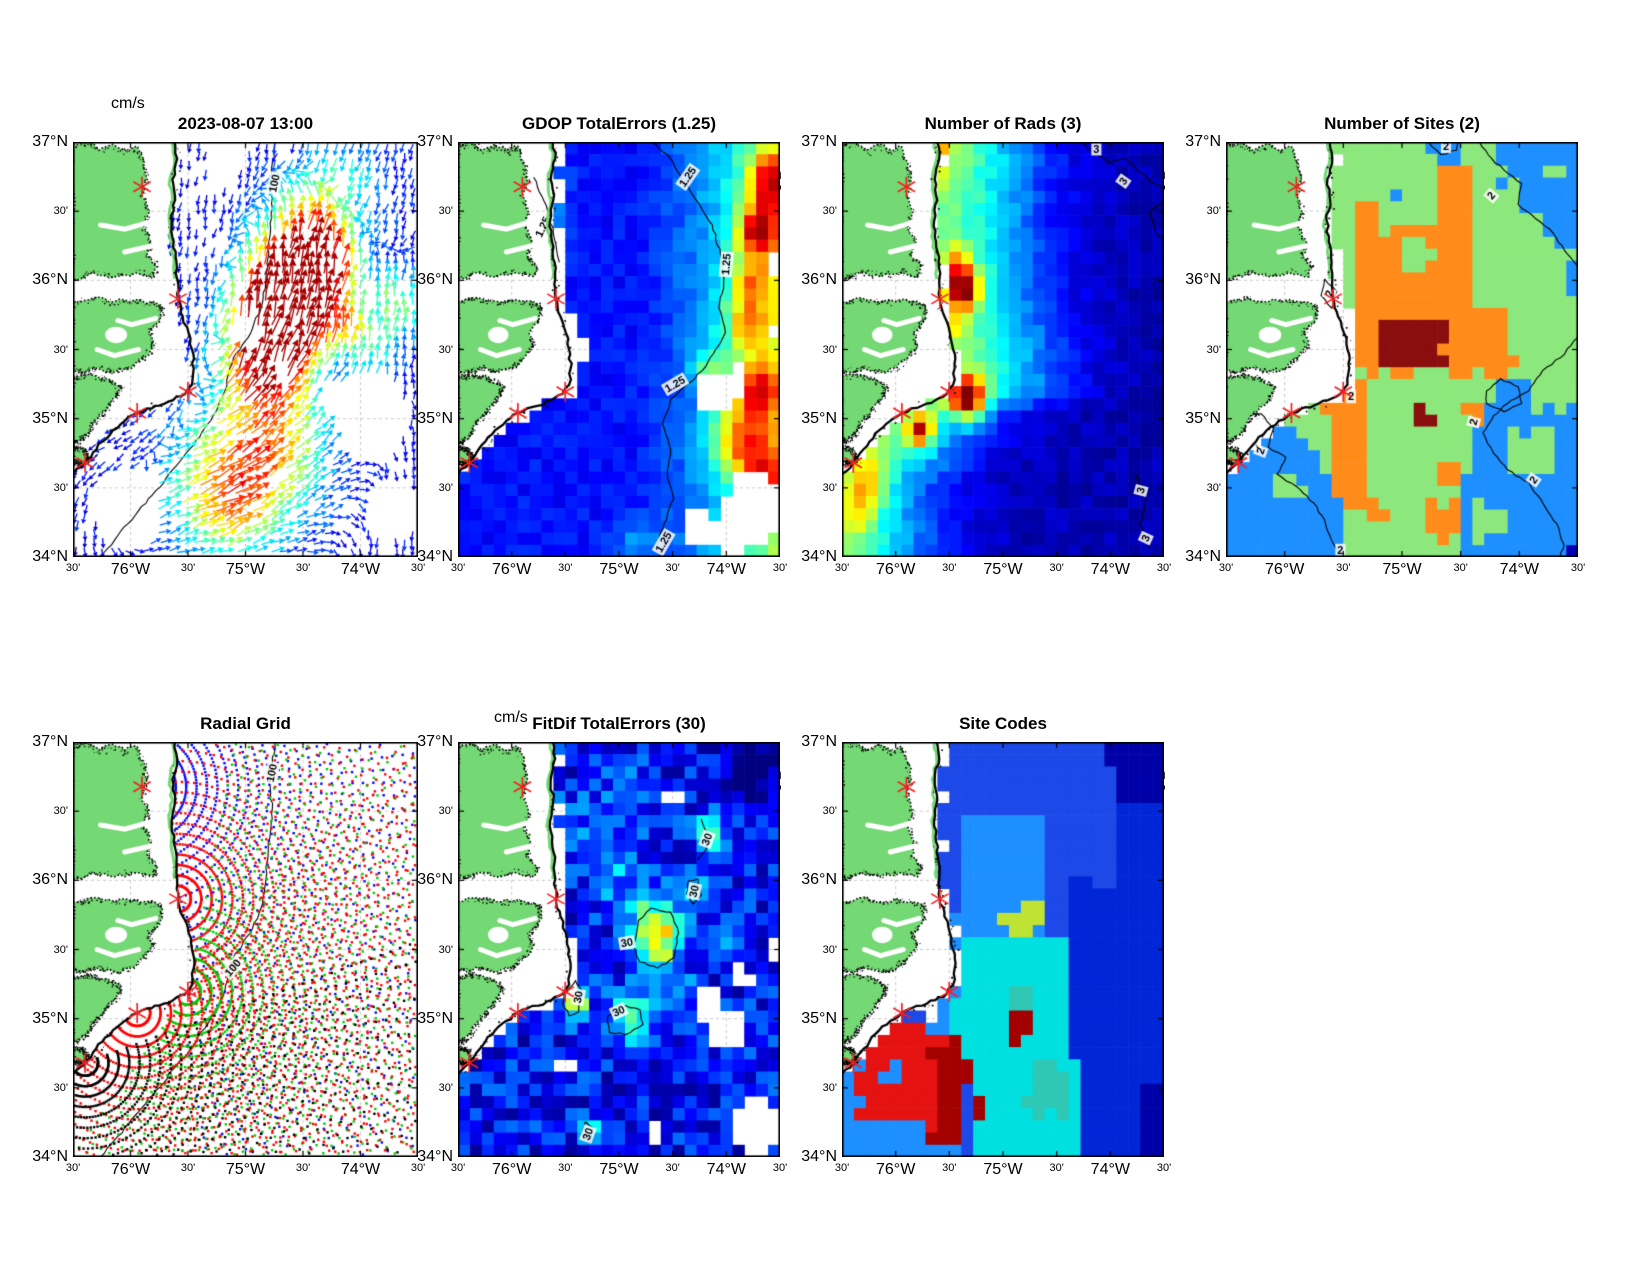 The width and height of the screenshot is (1650, 1275). I want to click on map-canvas-gdop-total-errors, so click(619, 349).